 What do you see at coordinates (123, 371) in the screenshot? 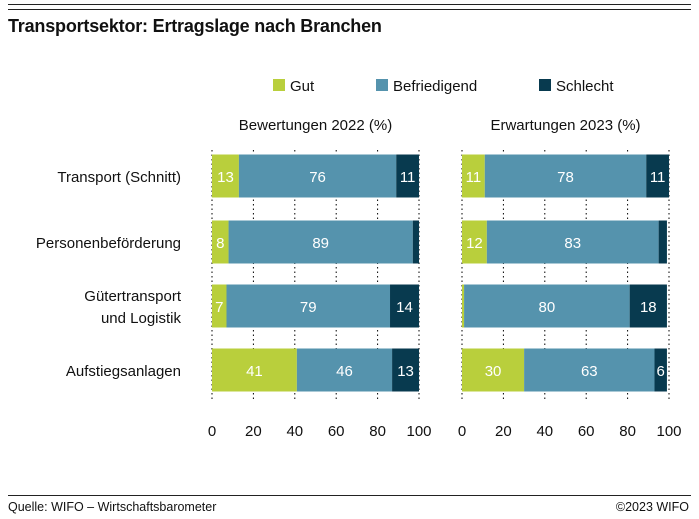
I see `category-label: Aufstiegsanlagen` at bounding box center [123, 371].